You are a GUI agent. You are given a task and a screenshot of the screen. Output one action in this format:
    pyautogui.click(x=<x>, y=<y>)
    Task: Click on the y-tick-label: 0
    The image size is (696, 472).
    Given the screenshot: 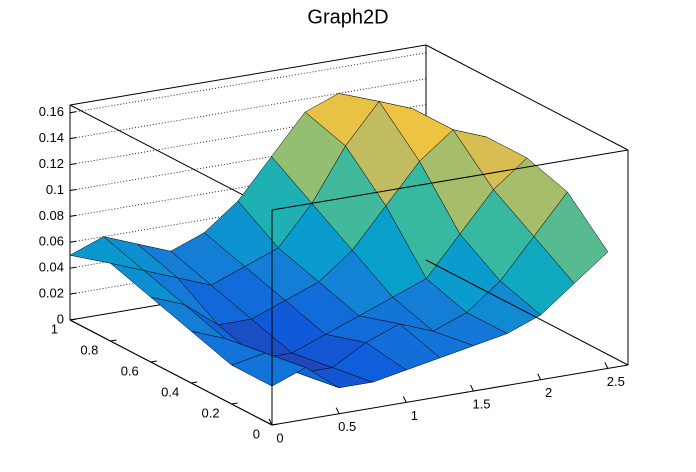 What is the action you would take?
    pyautogui.click(x=256, y=433)
    